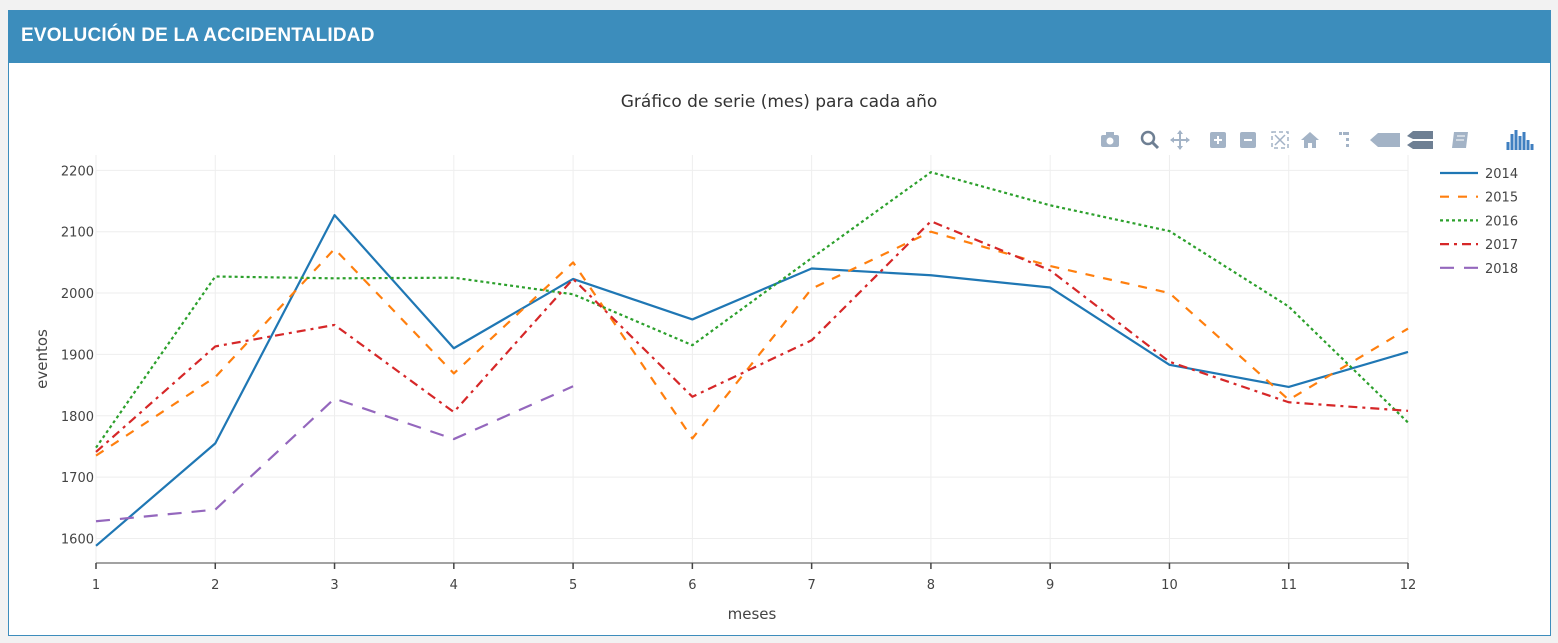  I want to click on legend-item-2016: 2016, so click(1479, 221).